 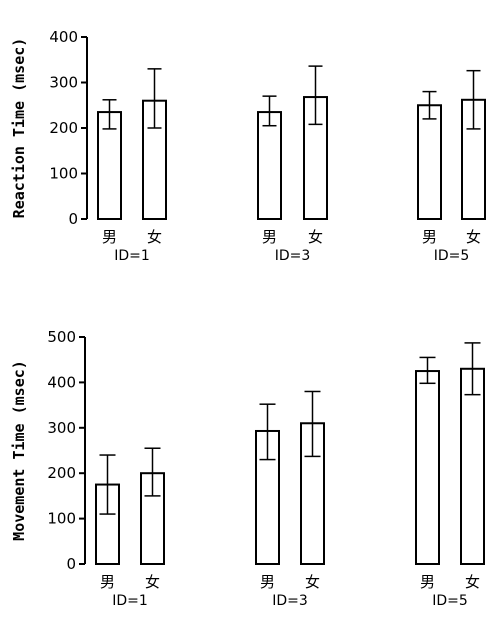 What do you see at coordinates (19, 128) in the screenshot?
I see `y-axis-label: Reaction Time (msec)` at bounding box center [19, 128].